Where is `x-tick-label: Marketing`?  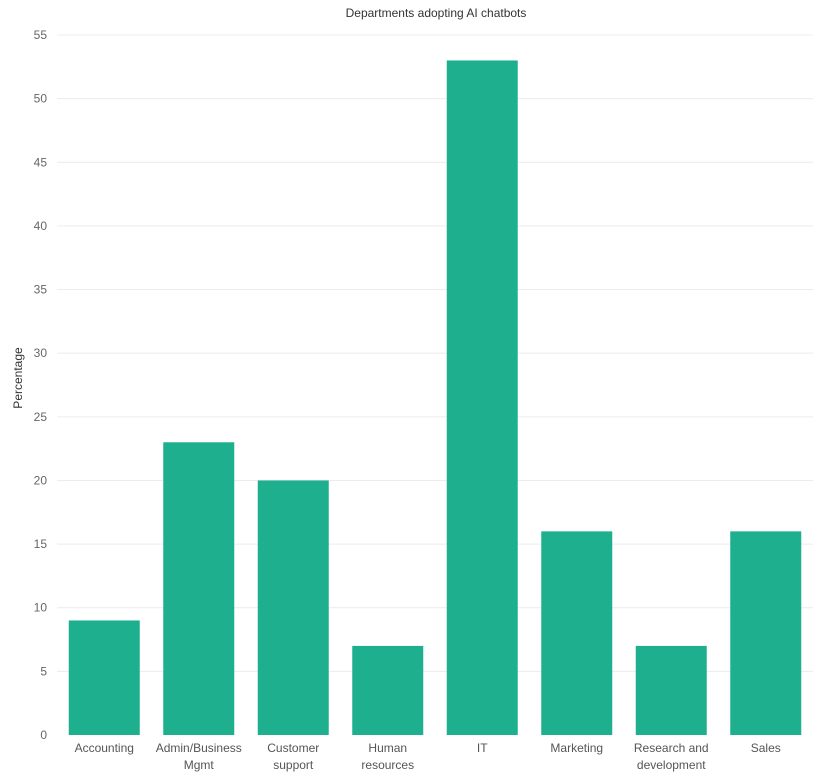
x-tick-label: Marketing is located at coordinates (576, 748).